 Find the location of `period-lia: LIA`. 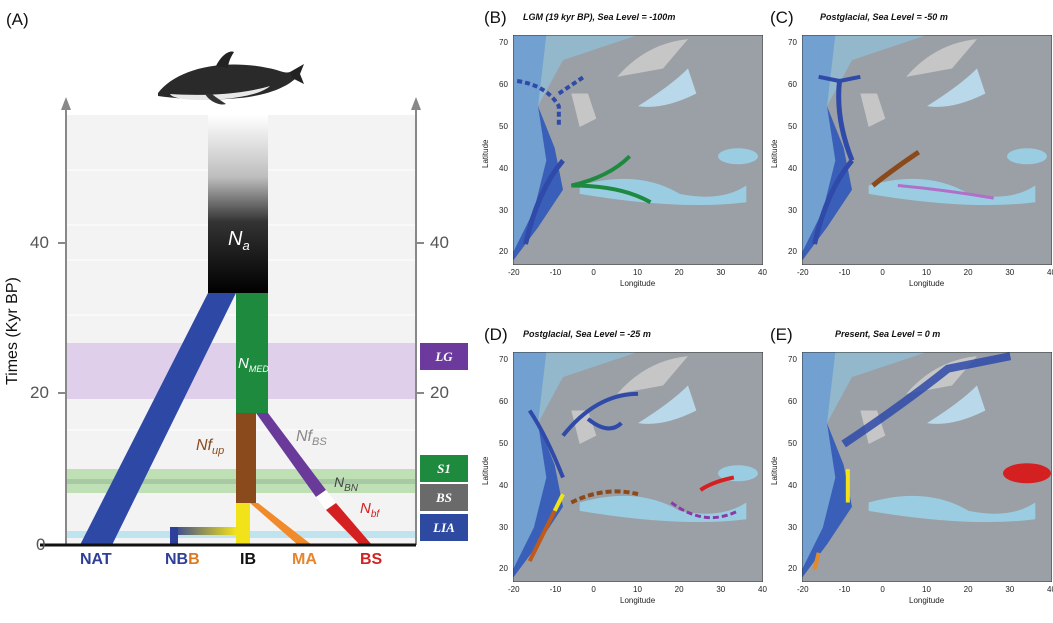

period-lia: LIA is located at coordinates (444, 527).